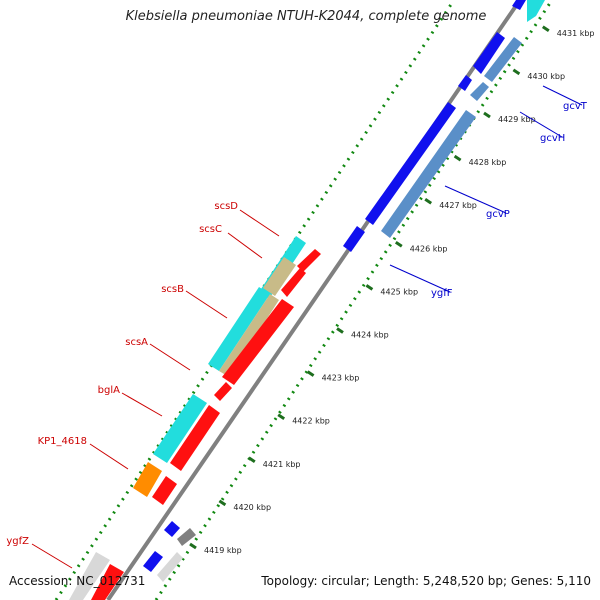 The image size is (600, 600). Describe the element at coordinates (77, 581) in the screenshot. I see `accession-text: Accession: NC_012731` at that location.